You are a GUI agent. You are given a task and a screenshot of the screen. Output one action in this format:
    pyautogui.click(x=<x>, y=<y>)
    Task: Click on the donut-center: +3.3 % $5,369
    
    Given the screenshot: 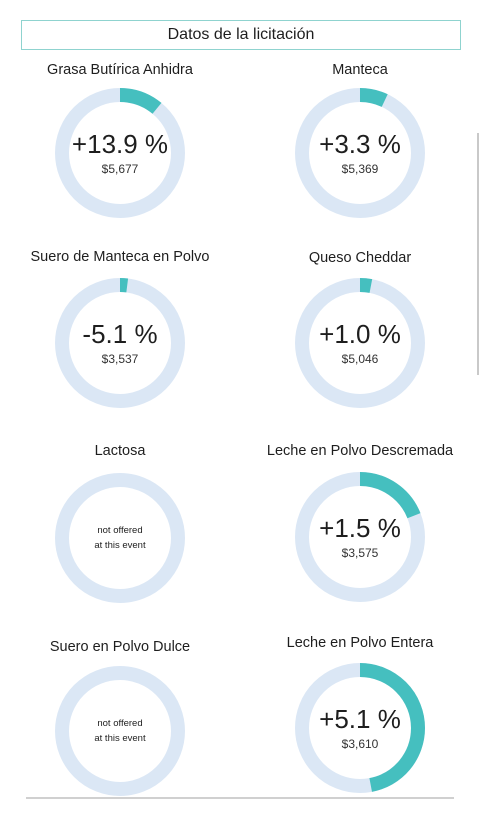 What is the action you would take?
    pyautogui.click(x=360, y=153)
    